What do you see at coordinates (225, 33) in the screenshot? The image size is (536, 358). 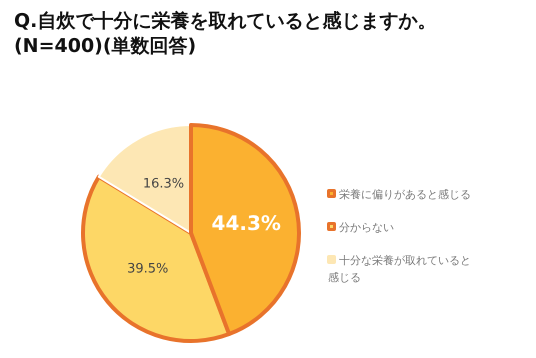 I see `chart-title: Q.自炊で十分に栄養を取れていると感じますか。 (N=400)(単数回答)` at bounding box center [225, 33].